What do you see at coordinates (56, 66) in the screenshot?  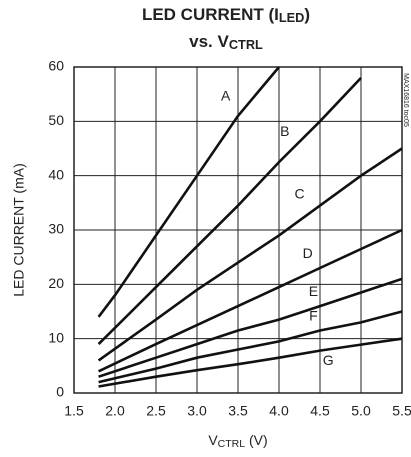 I see `y-tick-label: 60` at bounding box center [56, 66].